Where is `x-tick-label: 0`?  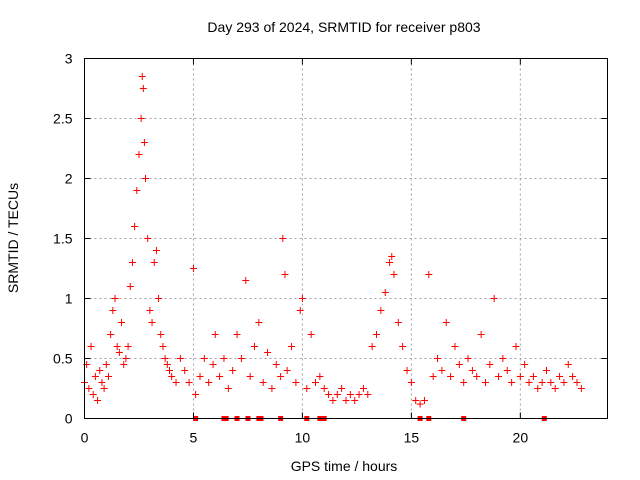 x-tick-label: 0 is located at coordinates (85, 438).